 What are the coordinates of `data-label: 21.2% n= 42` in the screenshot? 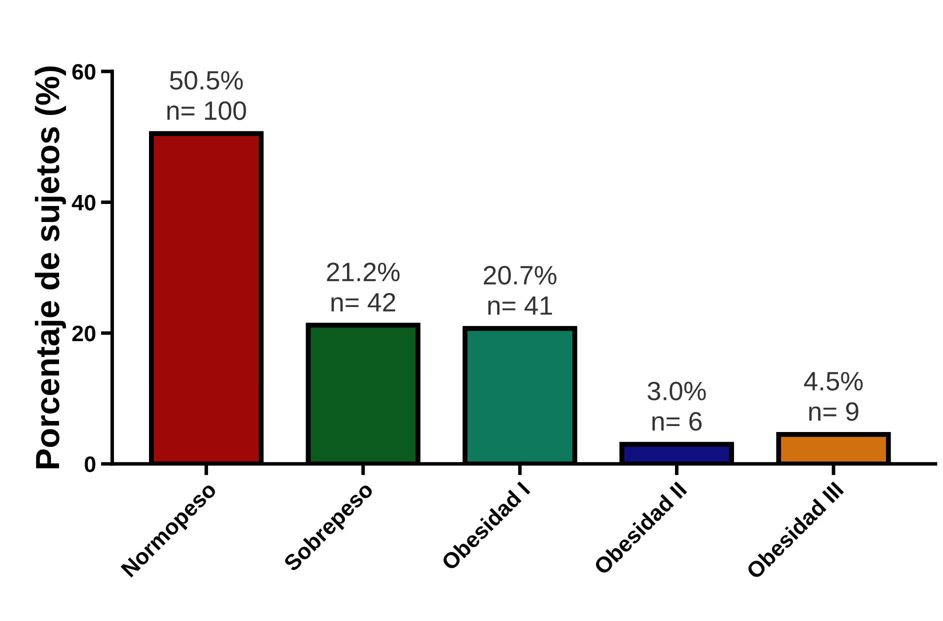 It's located at (363, 287).